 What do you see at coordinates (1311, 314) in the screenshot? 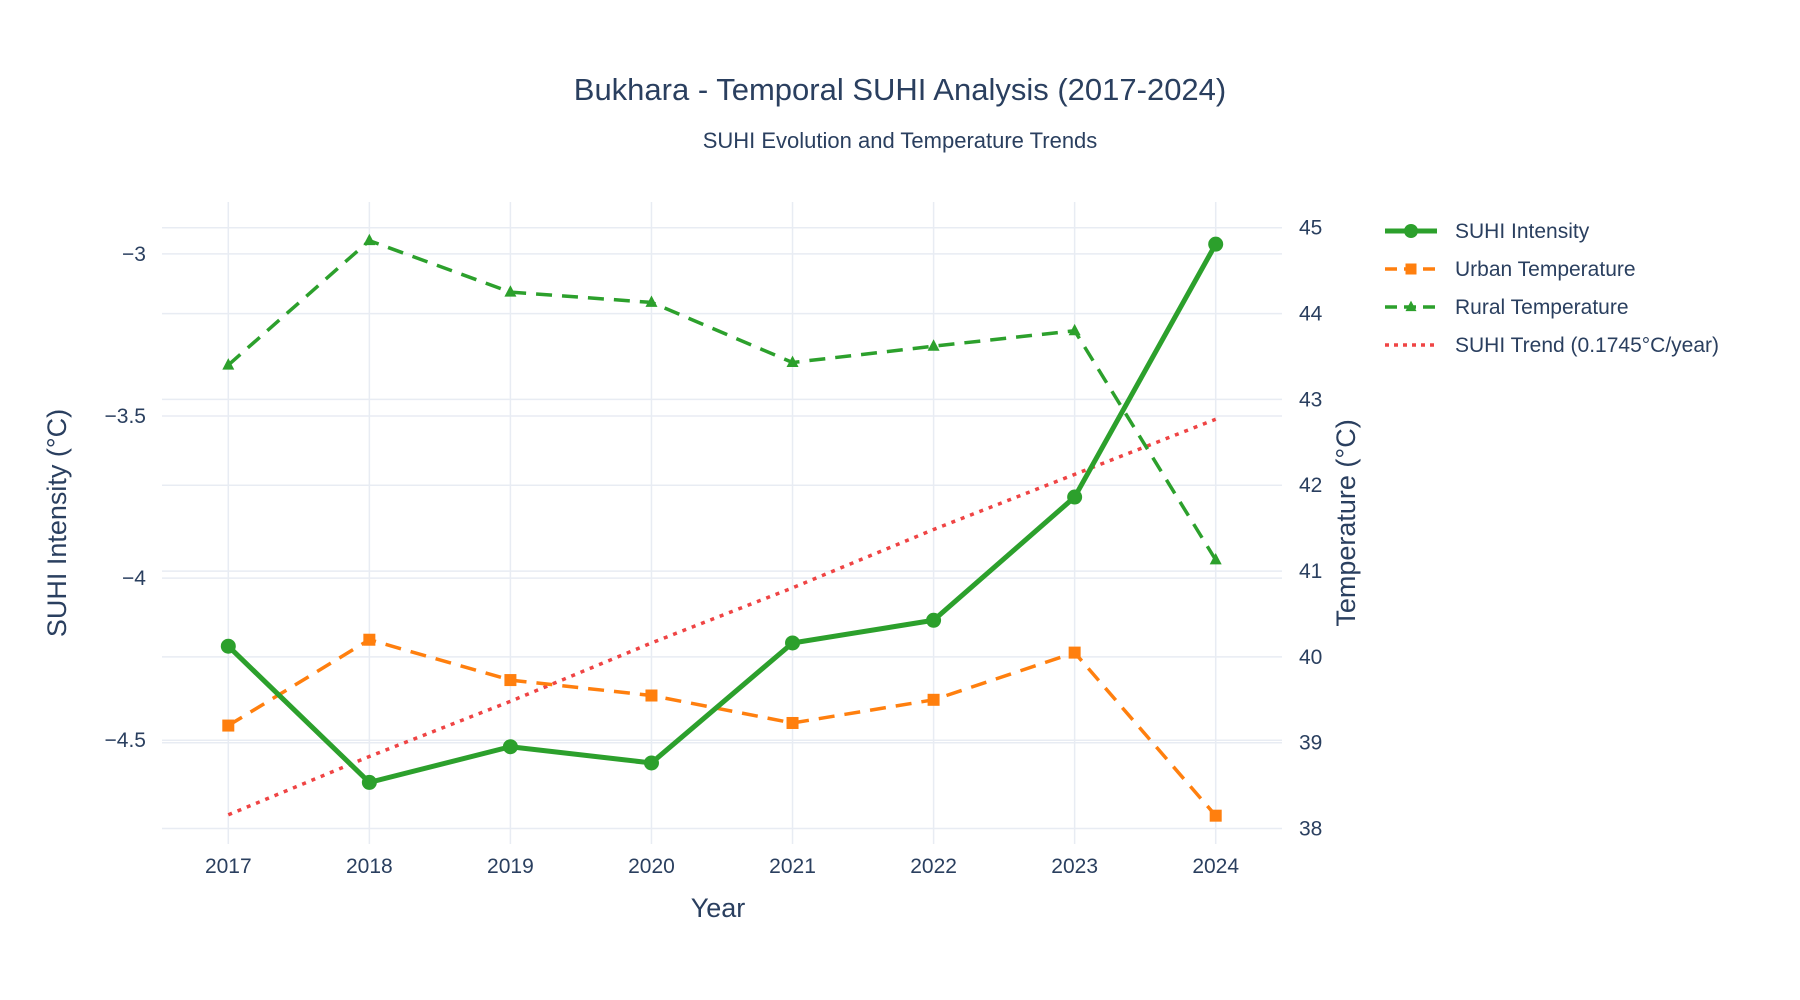
I see `y2-tick-label: 44` at bounding box center [1311, 314].